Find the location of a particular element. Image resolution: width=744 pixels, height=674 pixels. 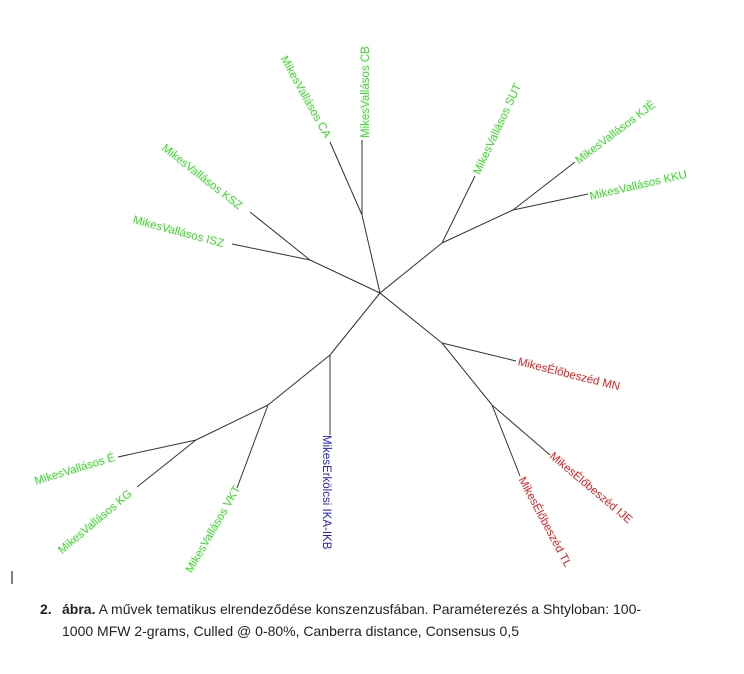

leaf-label: MikesVallásos CA is located at coordinates (305, 97).